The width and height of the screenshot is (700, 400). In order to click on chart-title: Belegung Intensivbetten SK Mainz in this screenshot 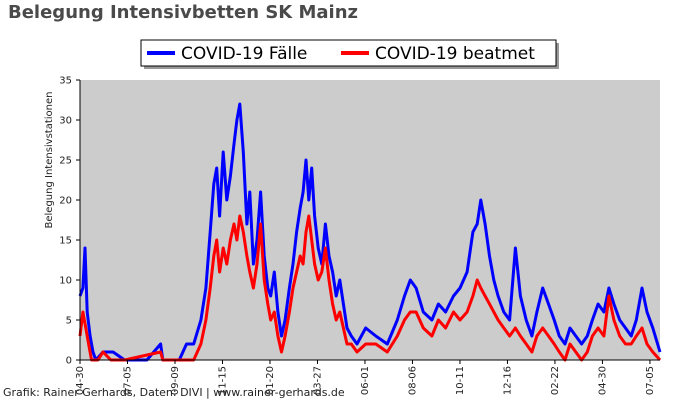, I will do `click(183, 12)`.